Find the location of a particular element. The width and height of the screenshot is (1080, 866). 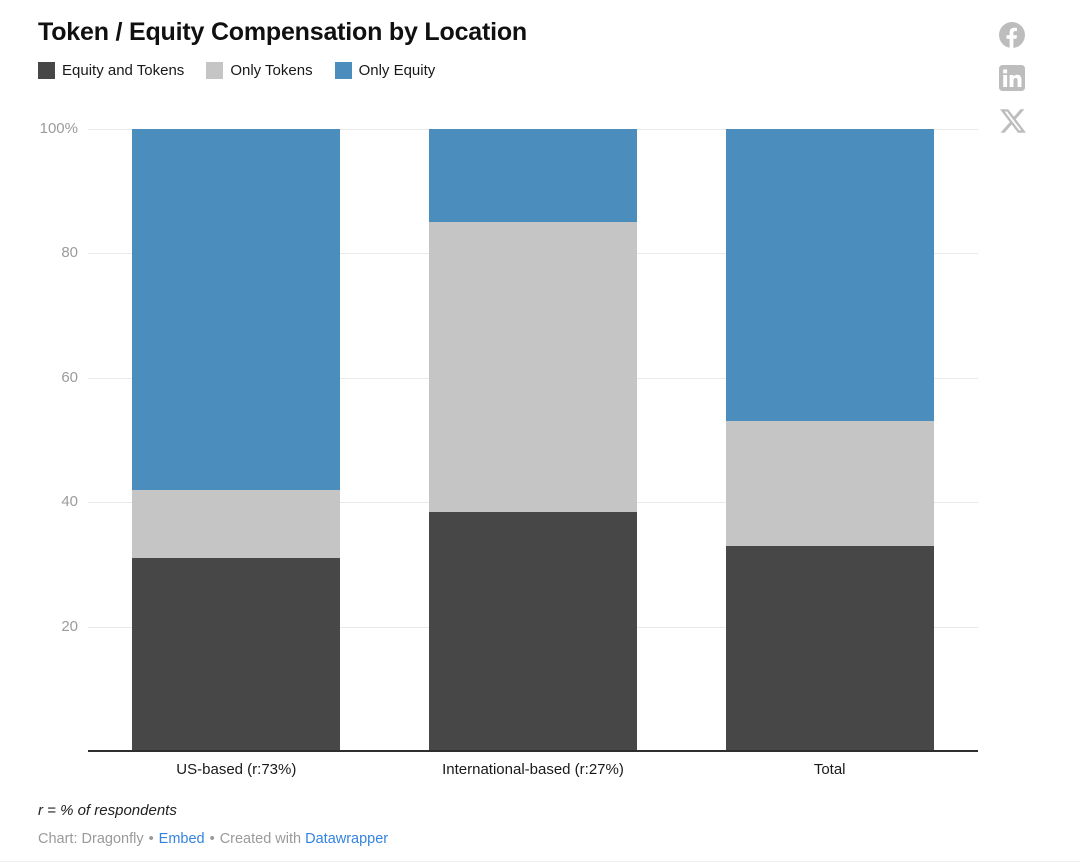

y-tick-label-40: 40 is located at coordinates (69, 502).